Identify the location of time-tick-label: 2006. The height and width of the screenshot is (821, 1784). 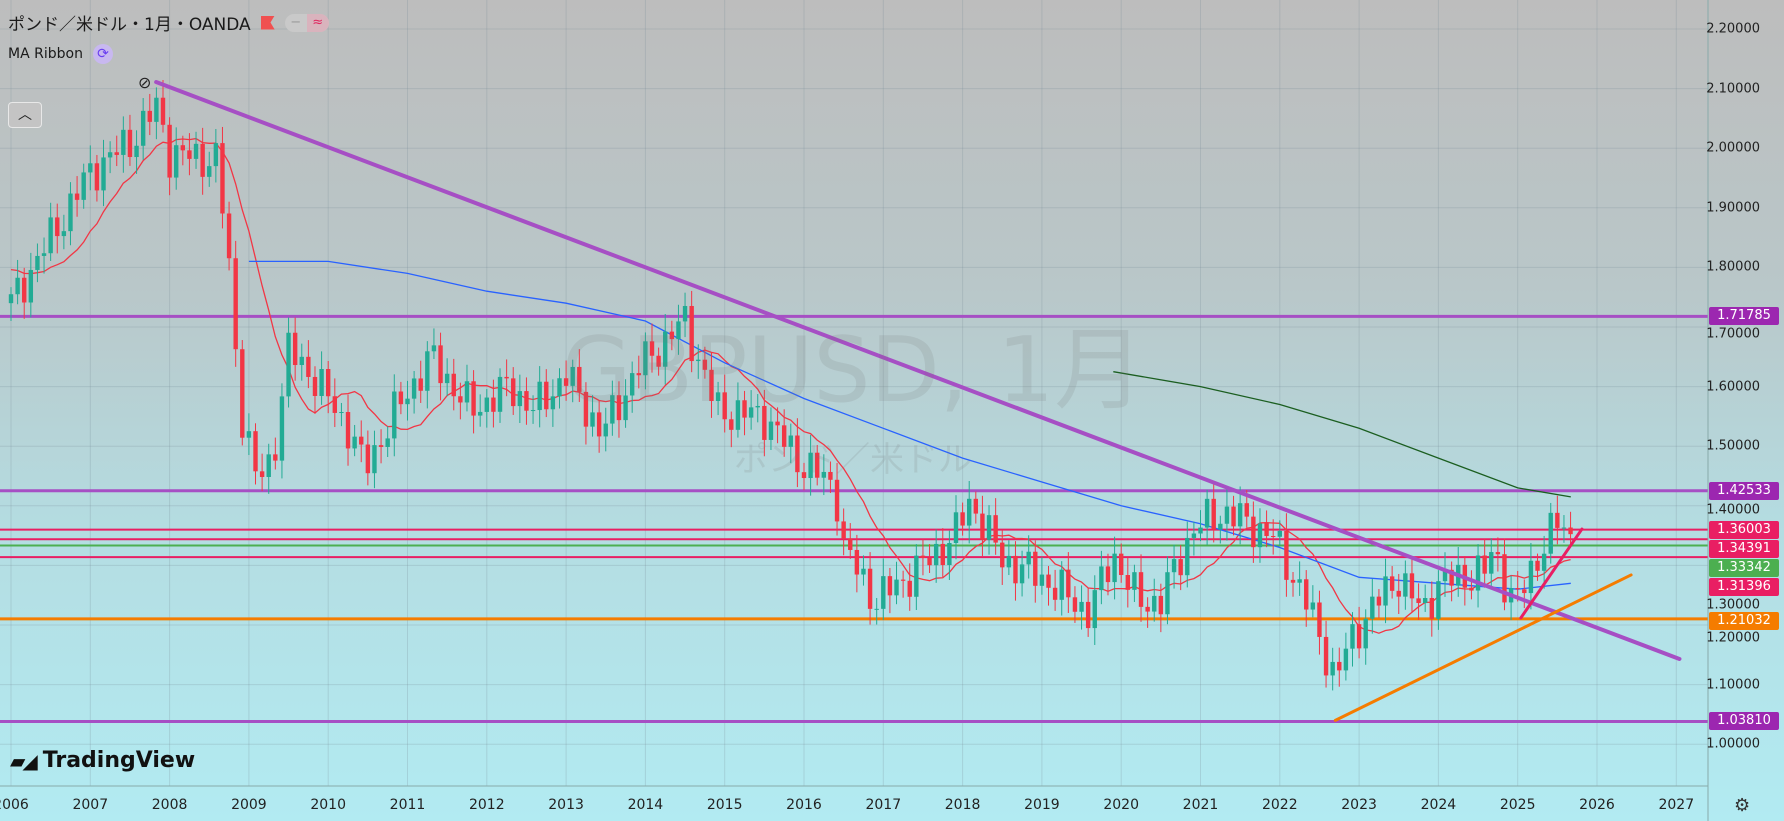
(14, 805).